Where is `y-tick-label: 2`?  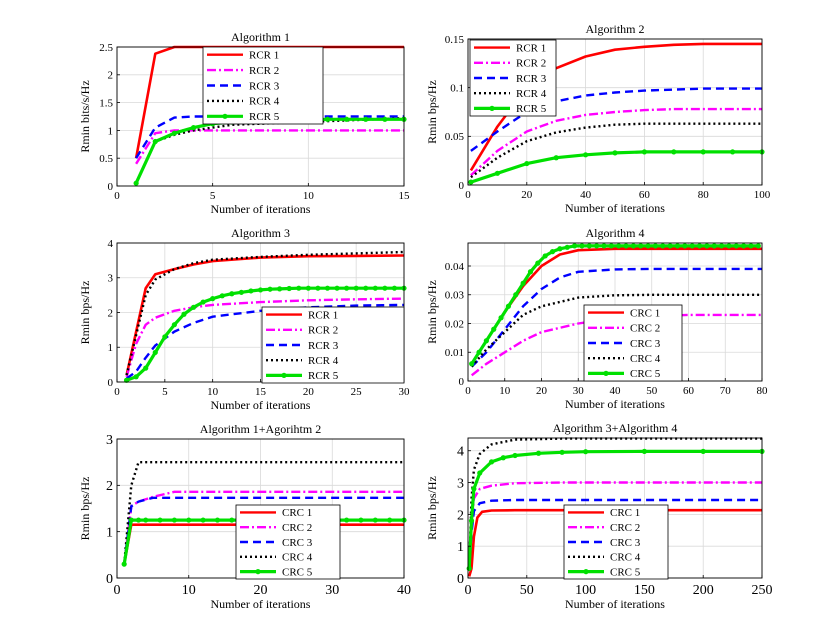
y-tick-label: 2 is located at coordinates (111, 313).